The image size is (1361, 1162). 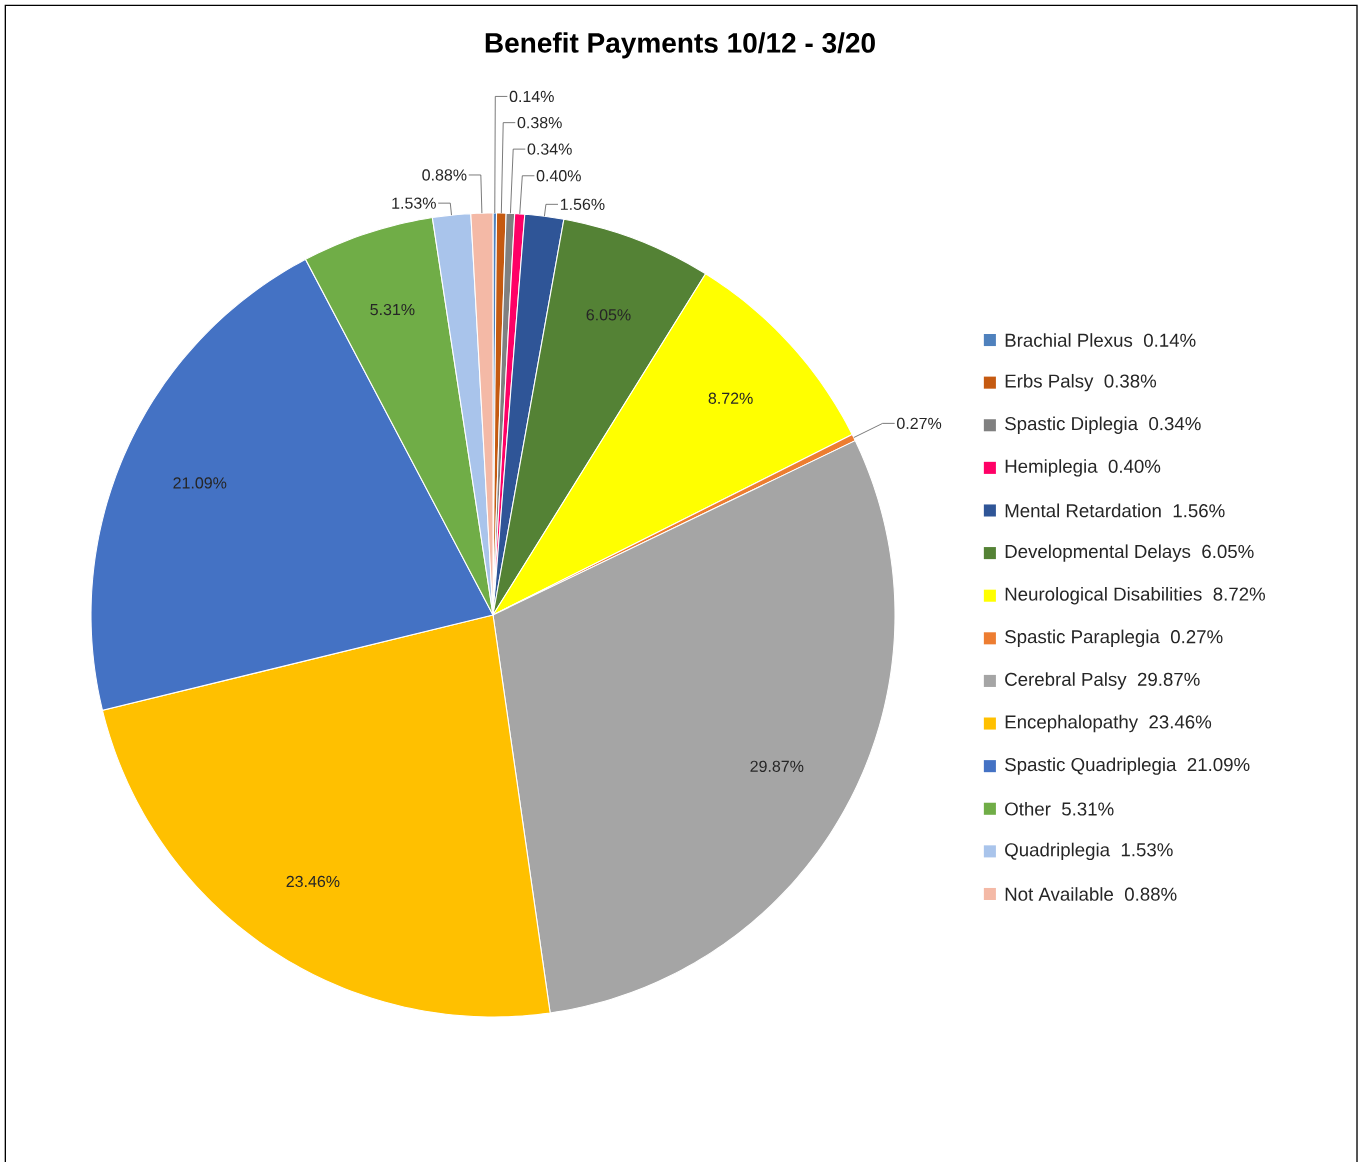 I want to click on data-label: 0.38%, so click(x=539, y=122).